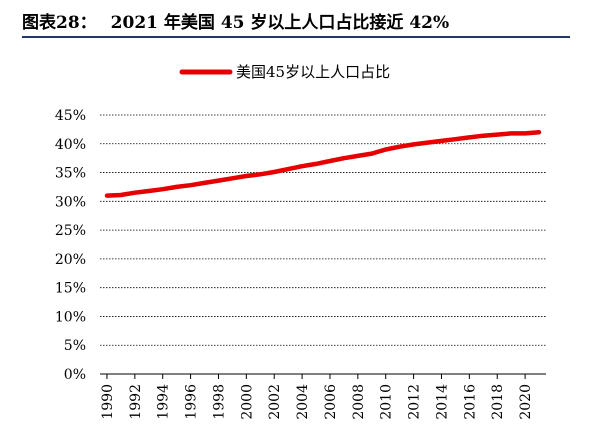 The height and width of the screenshot is (437, 594). Describe the element at coordinates (59, 23) in the screenshot. I see `figure-label: 图表28：` at that location.